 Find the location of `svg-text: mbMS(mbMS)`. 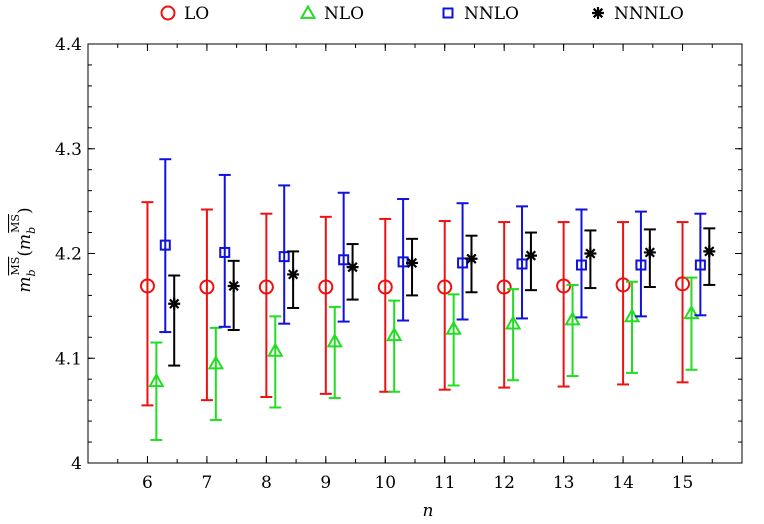

svg-text: mbMS(mbMS) is located at coordinates (23, 249).